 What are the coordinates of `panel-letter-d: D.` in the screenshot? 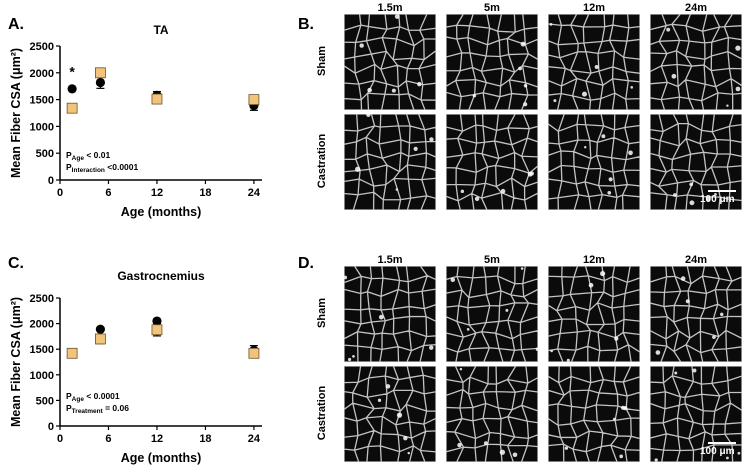 It's located at (306, 263).